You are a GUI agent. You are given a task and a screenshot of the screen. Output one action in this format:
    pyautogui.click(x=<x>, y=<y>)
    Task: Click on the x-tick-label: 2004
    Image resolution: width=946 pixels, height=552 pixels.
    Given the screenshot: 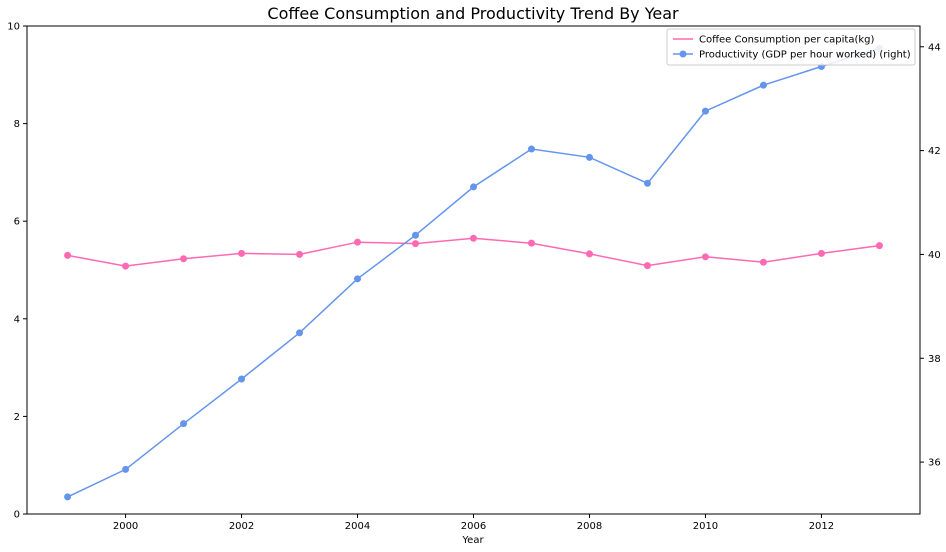 What is the action you would take?
    pyautogui.click(x=357, y=526)
    